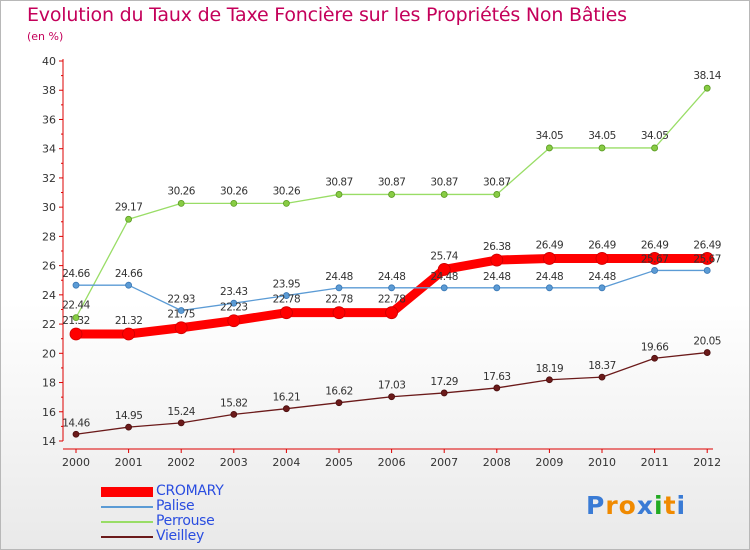 This screenshot has width=750, height=550. Describe the element at coordinates (234, 292) in the screenshot. I see `data-label-palise: 23.43` at that location.